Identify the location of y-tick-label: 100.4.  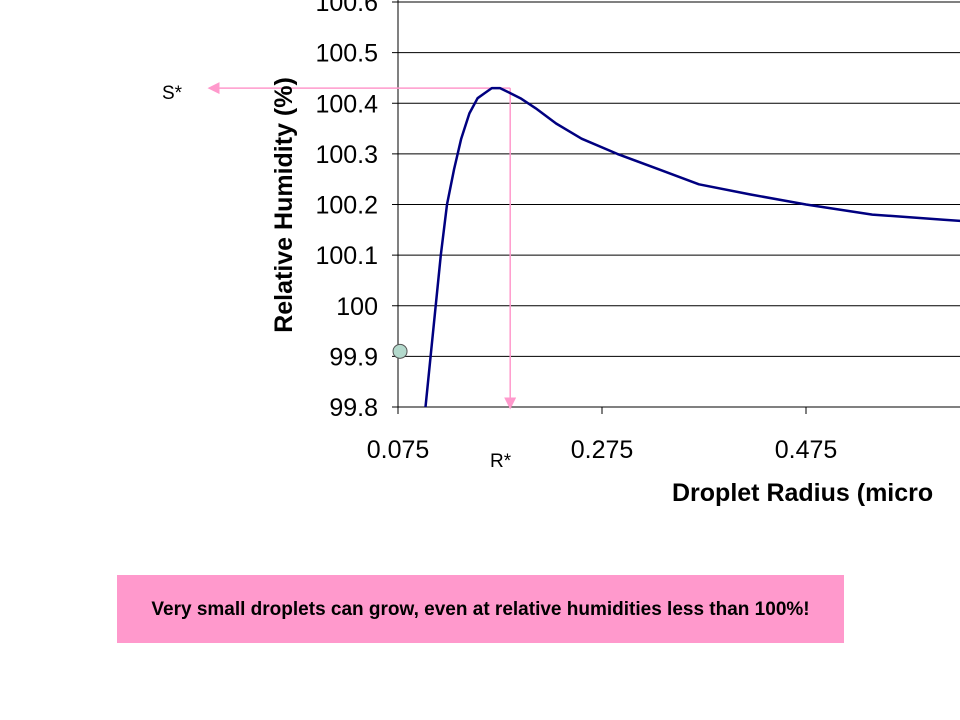
(346, 104).